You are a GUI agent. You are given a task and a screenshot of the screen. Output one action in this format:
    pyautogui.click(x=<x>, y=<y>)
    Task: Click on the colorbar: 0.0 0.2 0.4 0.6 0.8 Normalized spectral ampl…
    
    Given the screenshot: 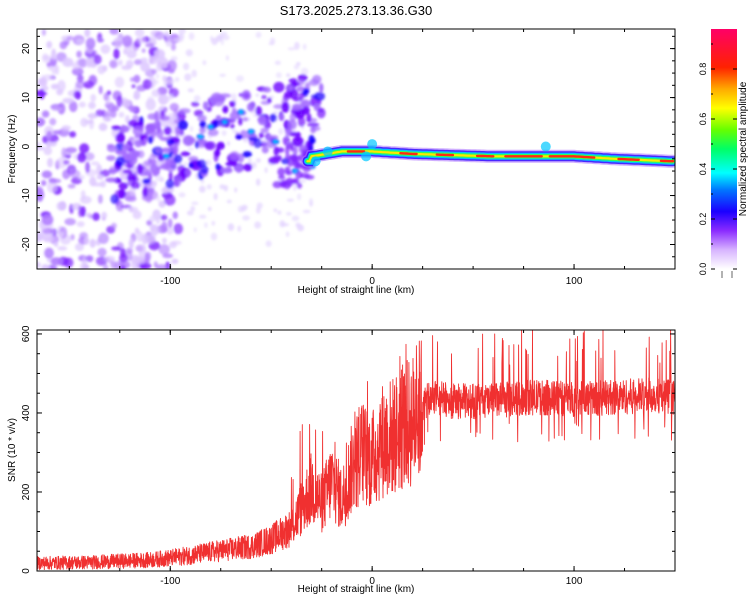 What is the action you would take?
    pyautogui.click(x=723, y=153)
    